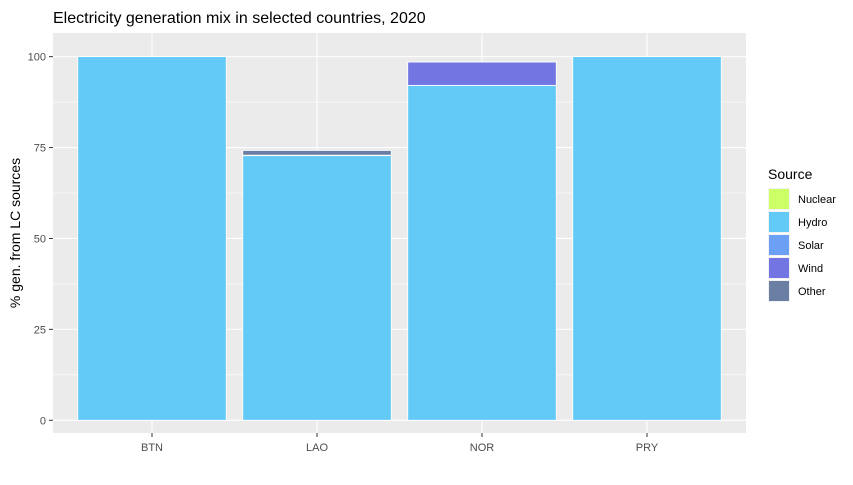 This screenshot has width=853, height=485. I want to click on x-tick-label: PRY, so click(647, 448).